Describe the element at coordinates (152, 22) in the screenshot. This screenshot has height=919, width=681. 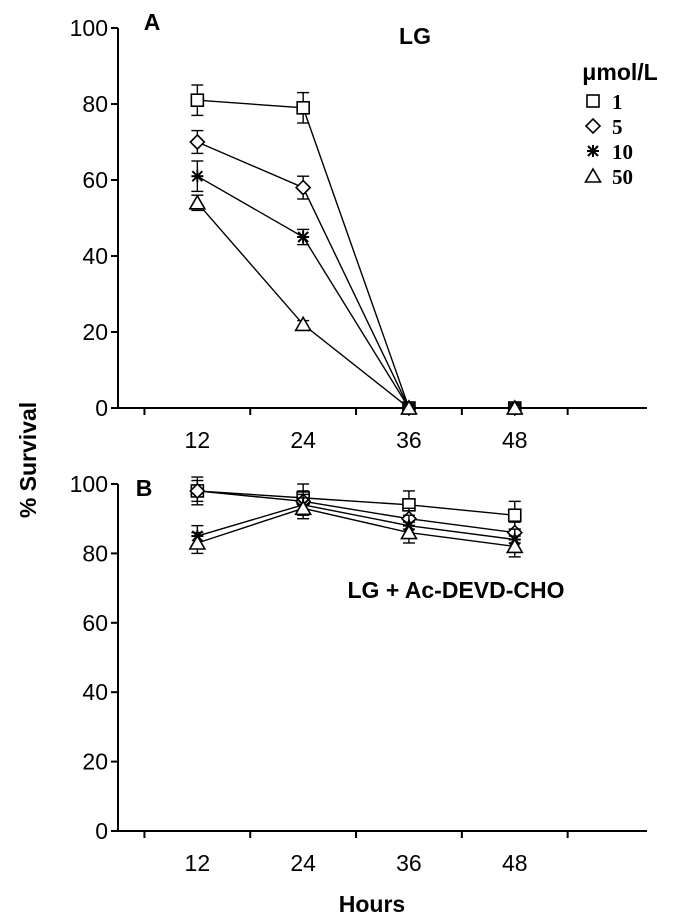
I see `panel-label: A` at that location.